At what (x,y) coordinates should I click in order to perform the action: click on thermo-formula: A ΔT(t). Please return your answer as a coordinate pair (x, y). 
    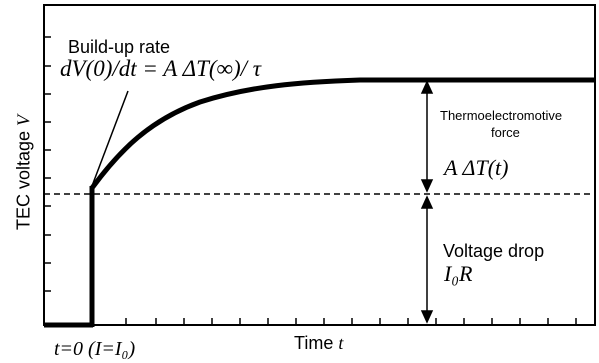
    Looking at the image, I should click on (476, 167).